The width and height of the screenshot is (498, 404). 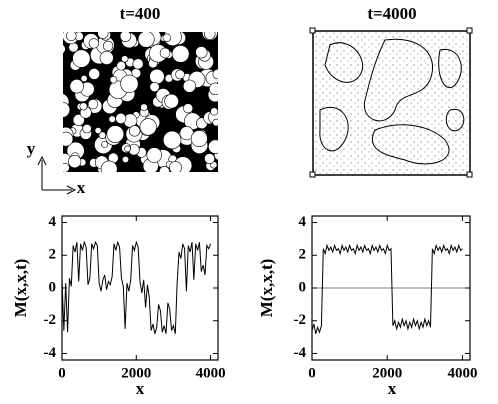 What do you see at coordinates (57, 175) in the screenshot?
I see `axes-indicator` at bounding box center [57, 175].